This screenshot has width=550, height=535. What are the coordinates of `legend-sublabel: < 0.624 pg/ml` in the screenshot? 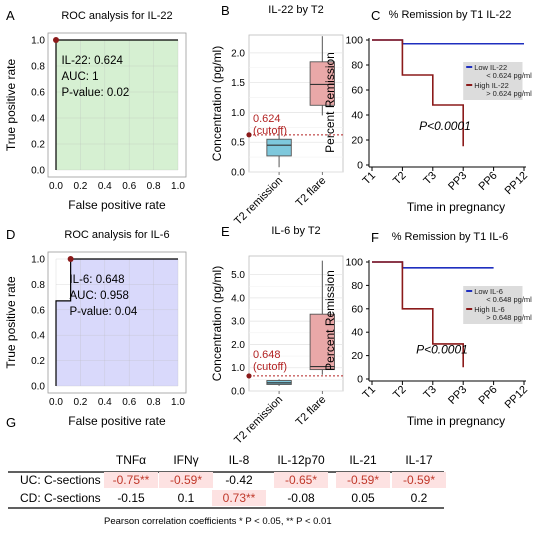 It's located at (509, 75).